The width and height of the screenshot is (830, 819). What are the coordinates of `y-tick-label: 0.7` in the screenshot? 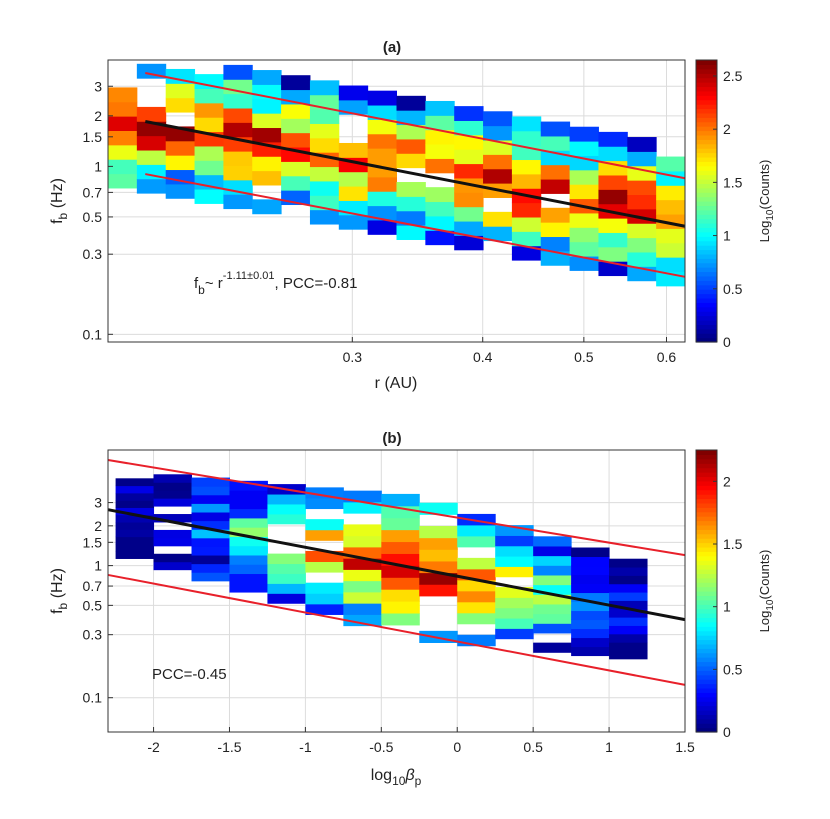 It's located at (93, 192).